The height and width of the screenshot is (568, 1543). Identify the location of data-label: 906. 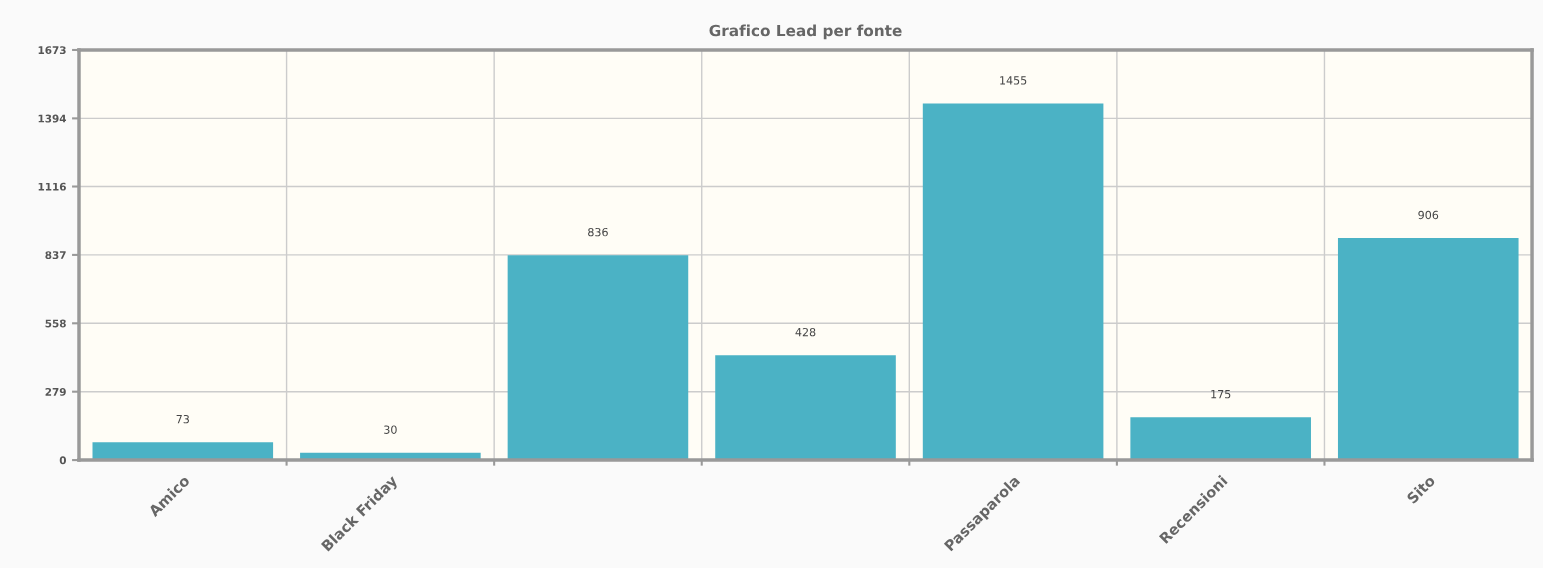
(1428, 215).